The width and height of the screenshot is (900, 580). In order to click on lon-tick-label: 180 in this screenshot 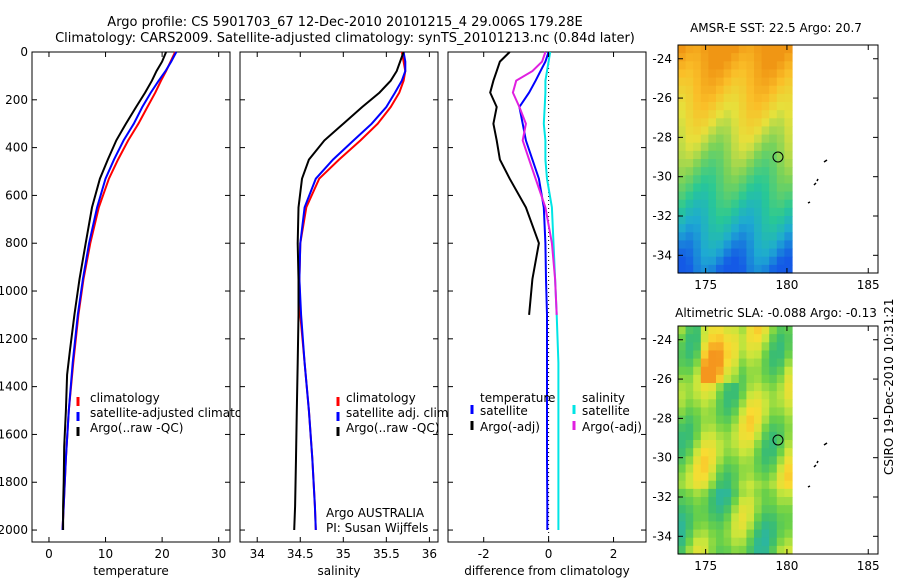, I will do `click(786, 566)`.